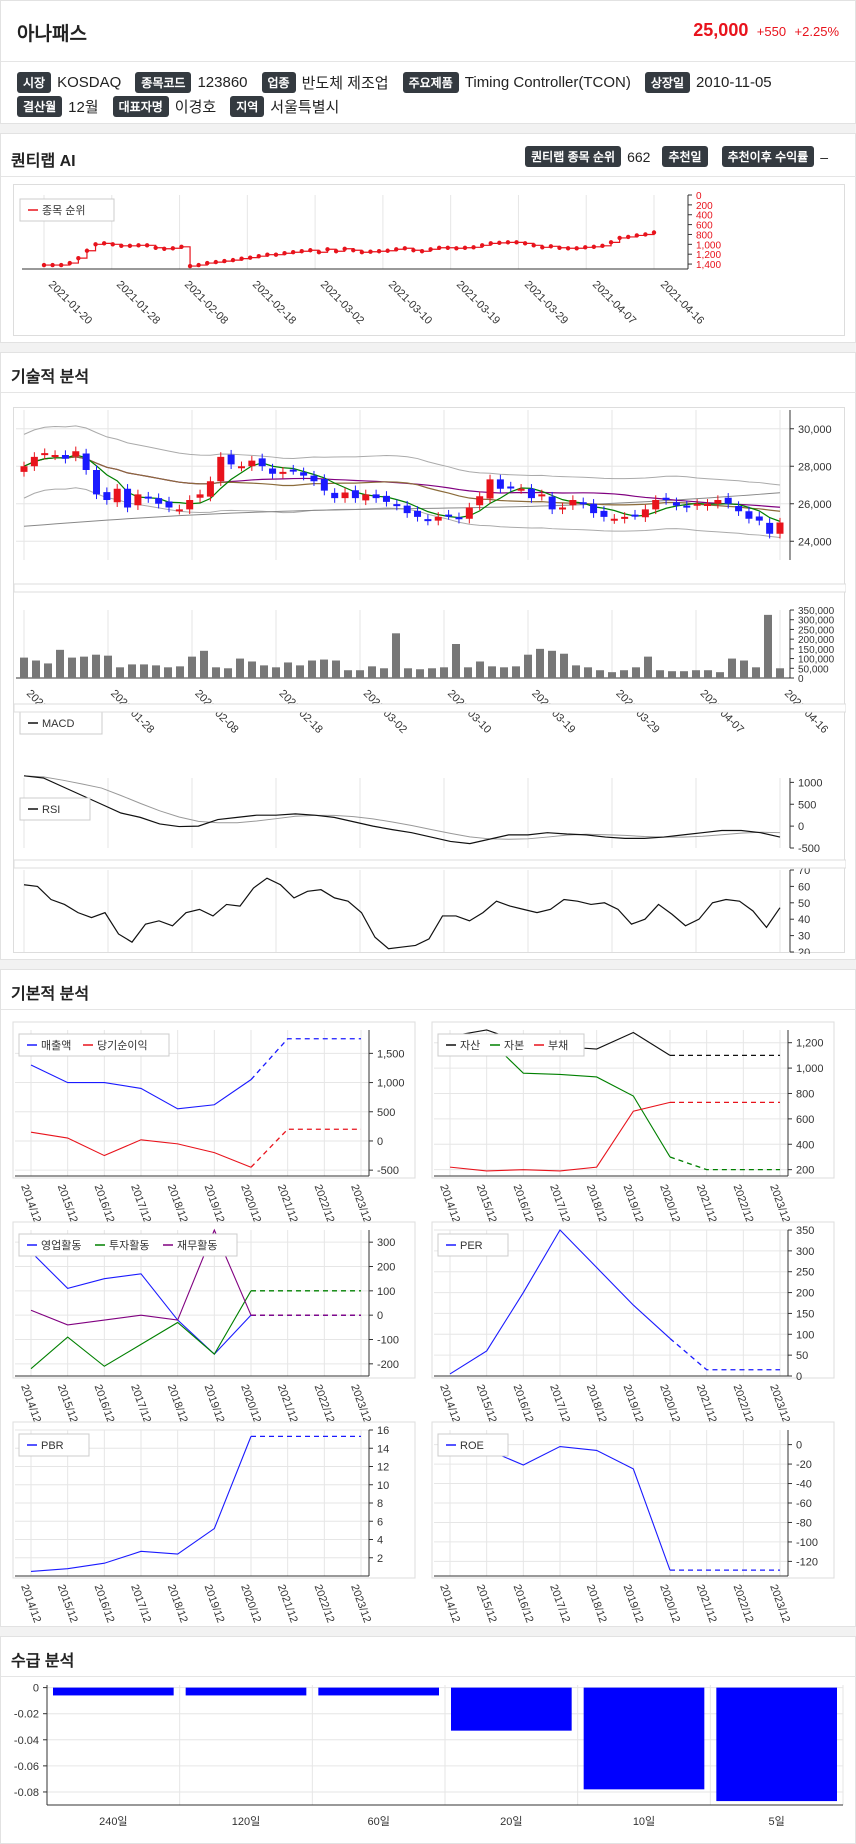 This screenshot has height=1844, width=856. What do you see at coordinates (816, 660) in the screenshot?
I see `volume-tick-label: 100,000` at bounding box center [816, 660].